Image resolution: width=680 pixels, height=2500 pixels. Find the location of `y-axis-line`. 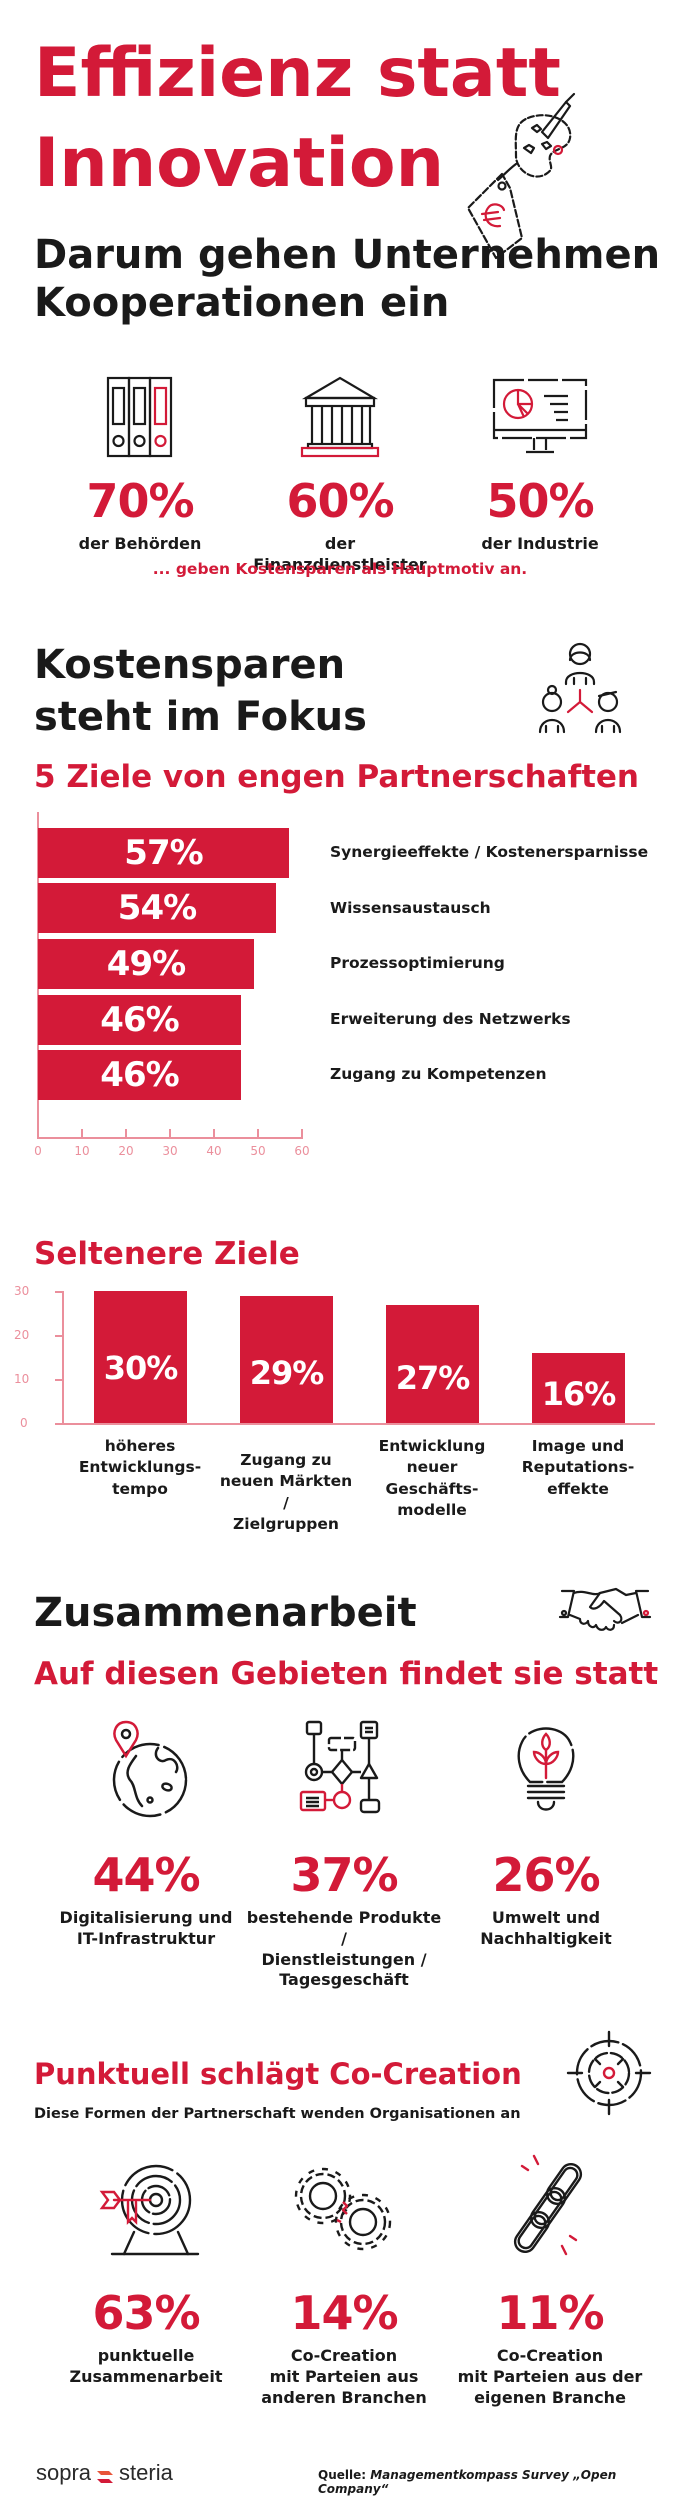

y-axis-line is located at coordinates (38, 975).